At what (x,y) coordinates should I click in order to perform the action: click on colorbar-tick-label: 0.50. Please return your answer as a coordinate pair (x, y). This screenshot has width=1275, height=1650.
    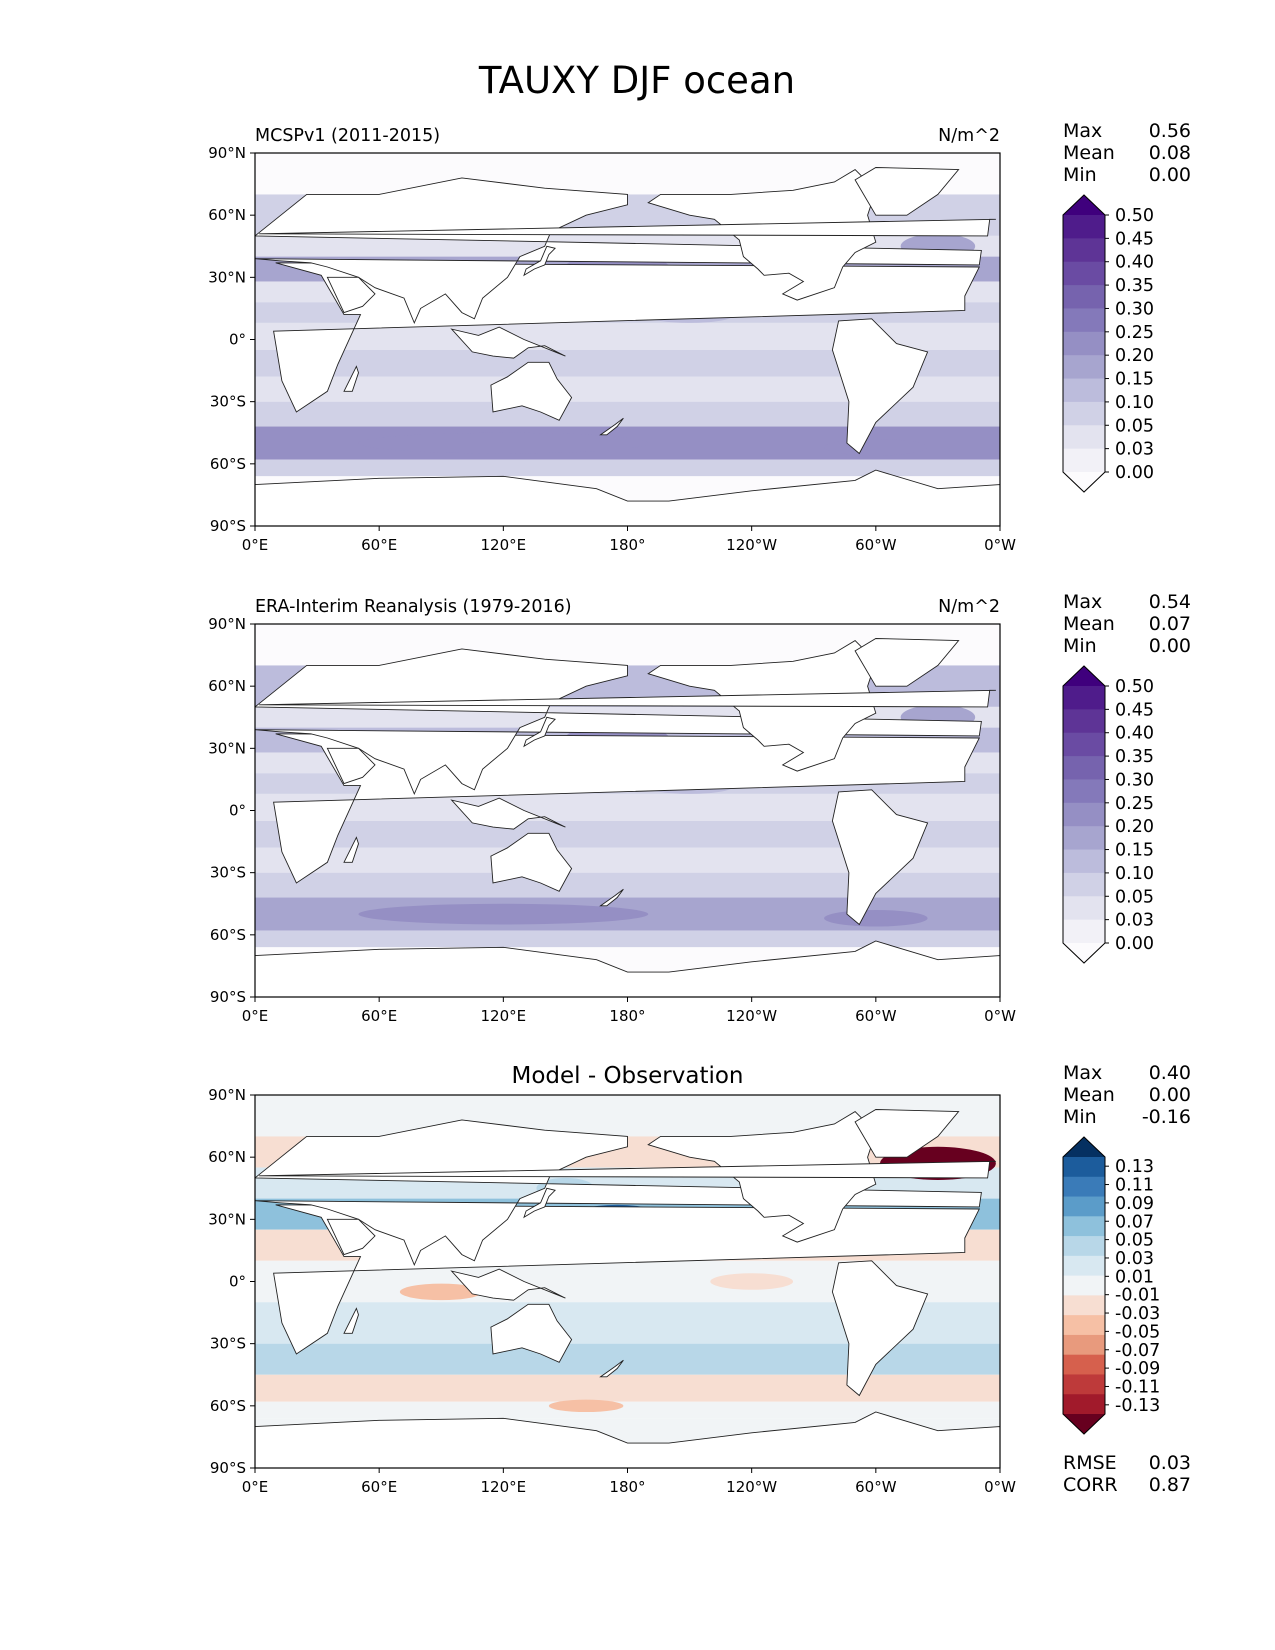
    Looking at the image, I should click on (1134, 687).